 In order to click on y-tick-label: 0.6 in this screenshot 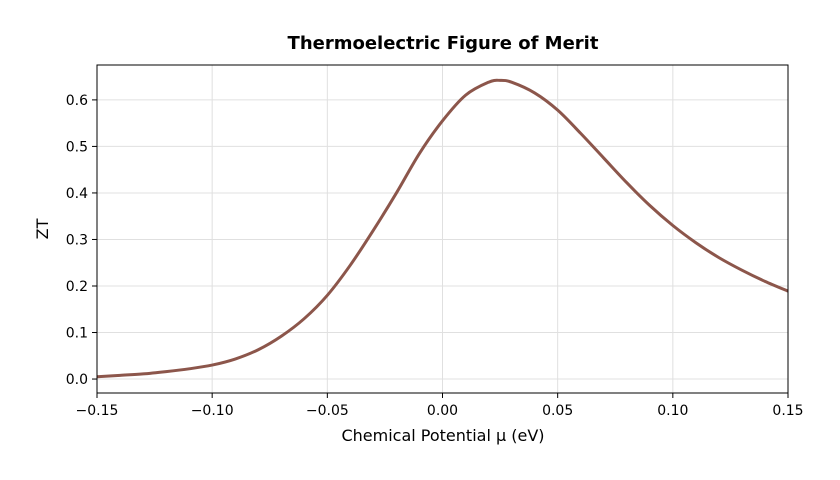, I will do `click(77, 101)`.